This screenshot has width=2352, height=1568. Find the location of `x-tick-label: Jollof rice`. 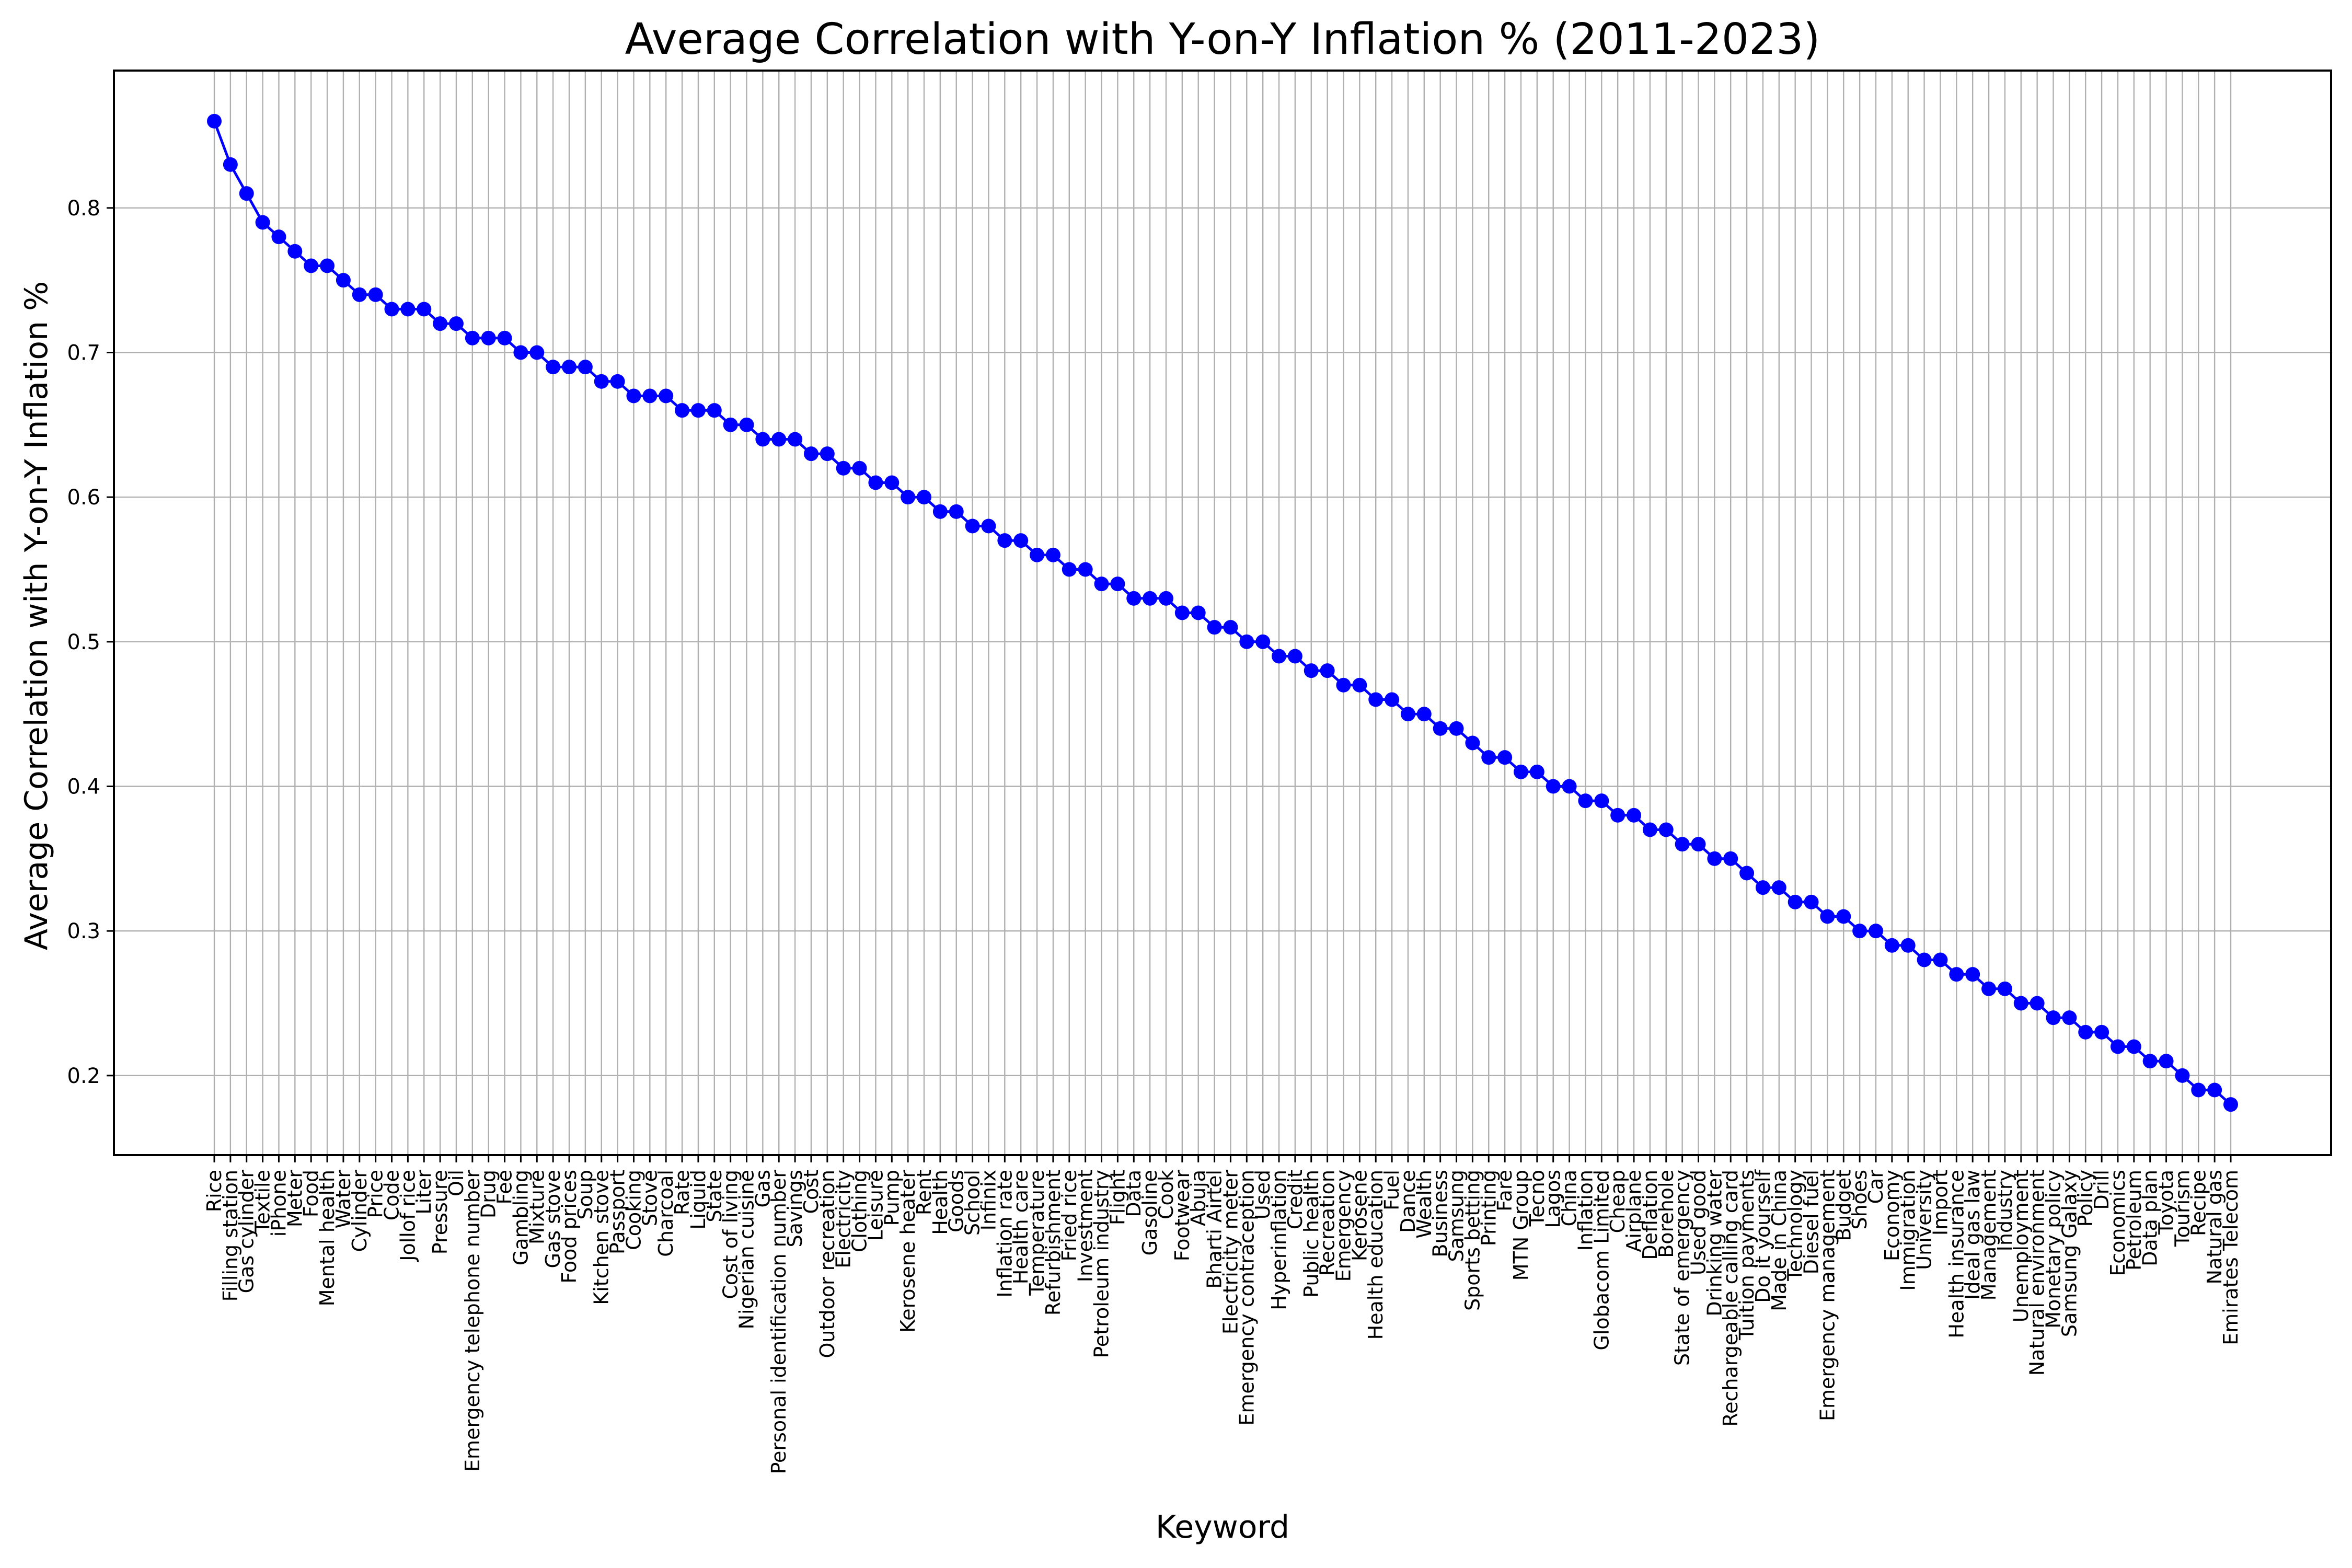

x-tick-label: Jollof rice is located at coordinates (407, 1216).